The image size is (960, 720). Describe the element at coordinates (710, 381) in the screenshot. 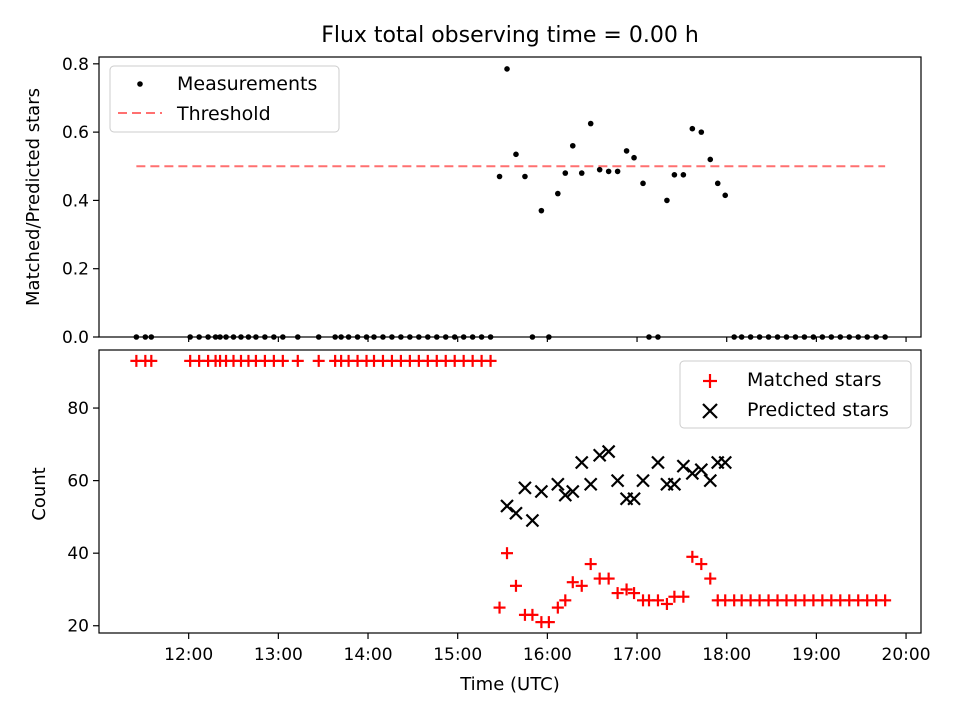

I see `legend-matched-marker` at that location.